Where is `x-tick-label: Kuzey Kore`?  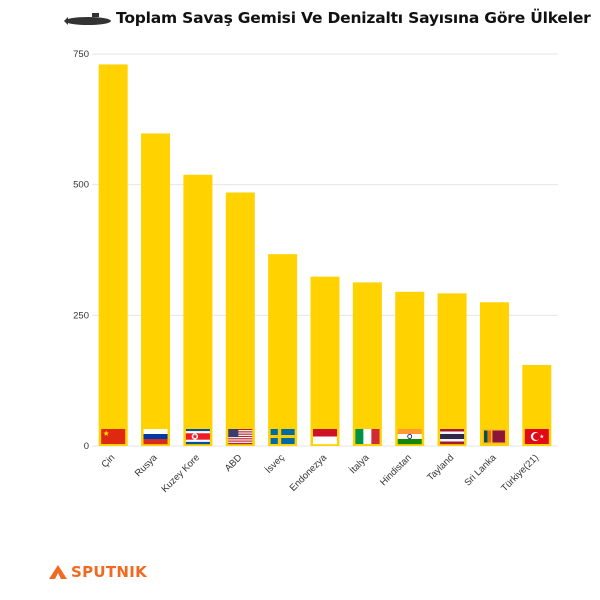 x-tick-label: Kuzey Kore is located at coordinates (181, 473).